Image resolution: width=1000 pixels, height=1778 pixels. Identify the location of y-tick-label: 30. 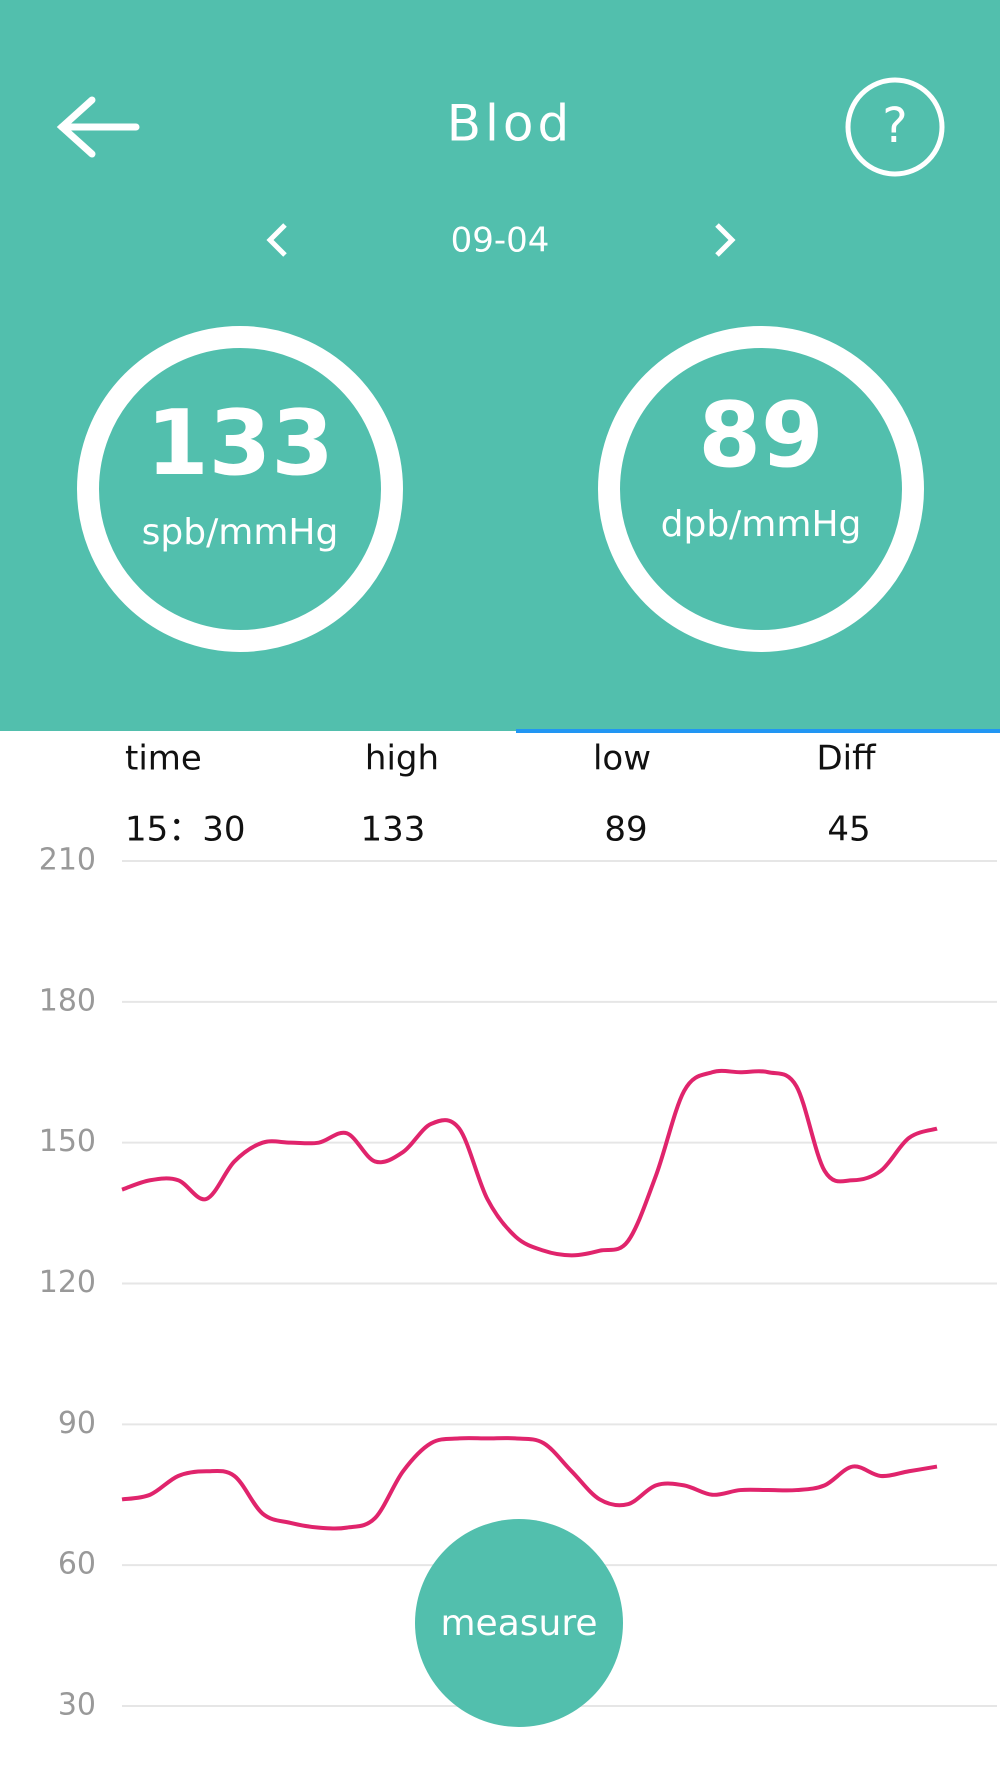
(77, 1705).